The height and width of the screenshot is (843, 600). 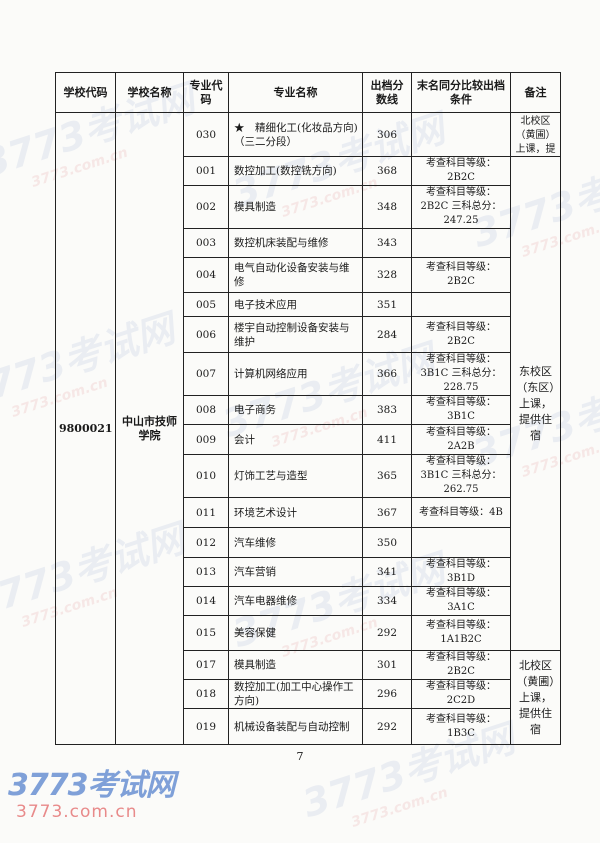 What do you see at coordinates (149, 92) in the screenshot?
I see `header-school-name: 学校名称` at bounding box center [149, 92].